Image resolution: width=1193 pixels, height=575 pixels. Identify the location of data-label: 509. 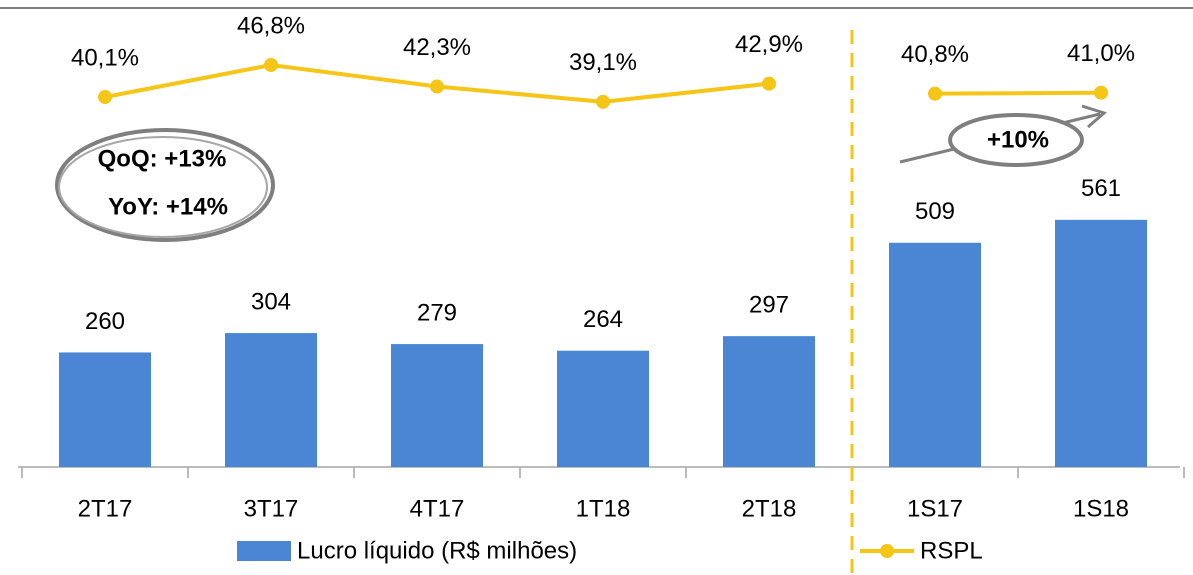
(935, 211).